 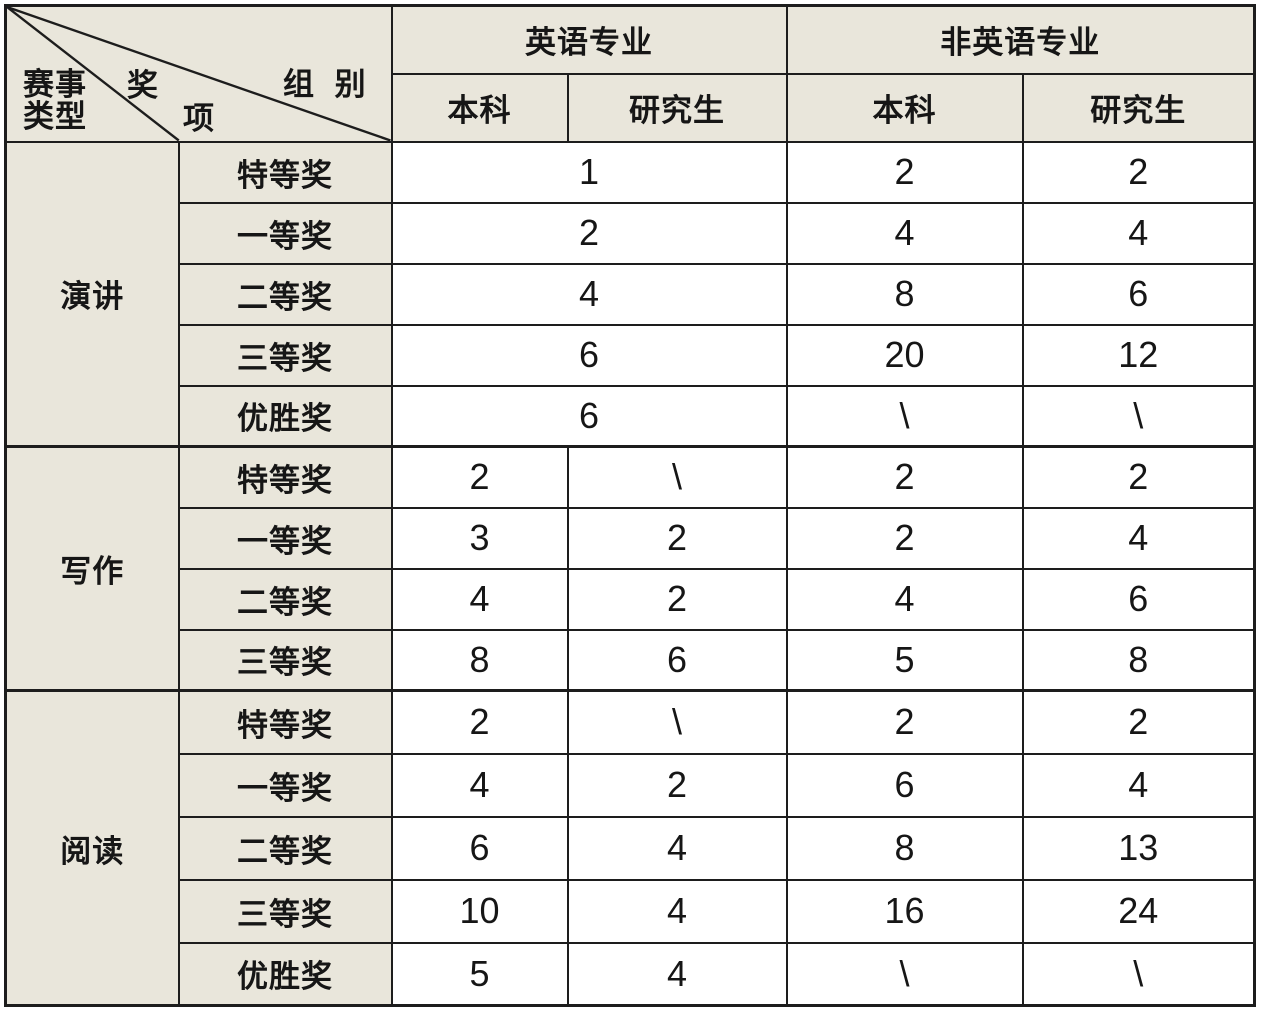 I want to click on table-row: 三等奖 6 20 12, so click(x=631, y=355).